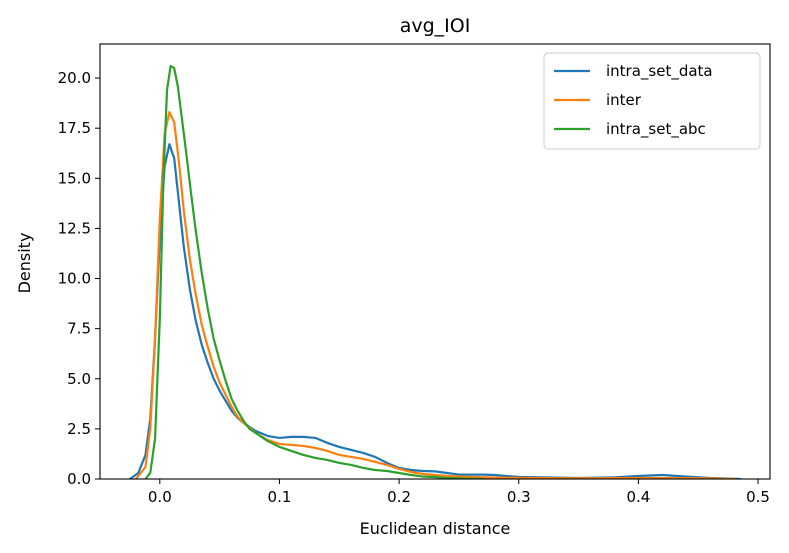 The width and height of the screenshot is (789, 553). Describe the element at coordinates (79, 329) in the screenshot. I see `y-tick-label: 7.5` at that location.